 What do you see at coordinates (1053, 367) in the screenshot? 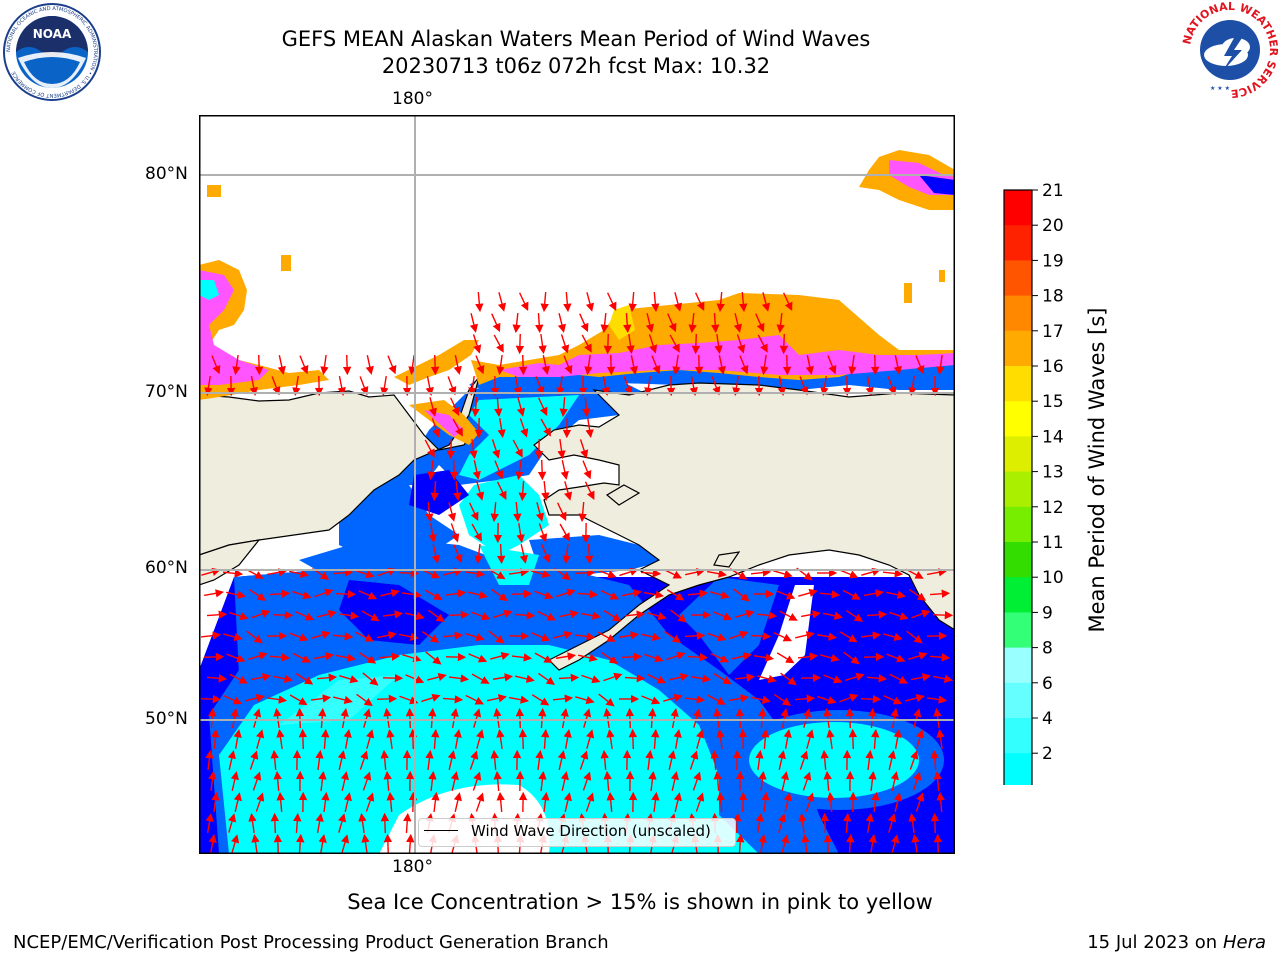
I see `colorbar-tick-label: 16` at bounding box center [1053, 367].